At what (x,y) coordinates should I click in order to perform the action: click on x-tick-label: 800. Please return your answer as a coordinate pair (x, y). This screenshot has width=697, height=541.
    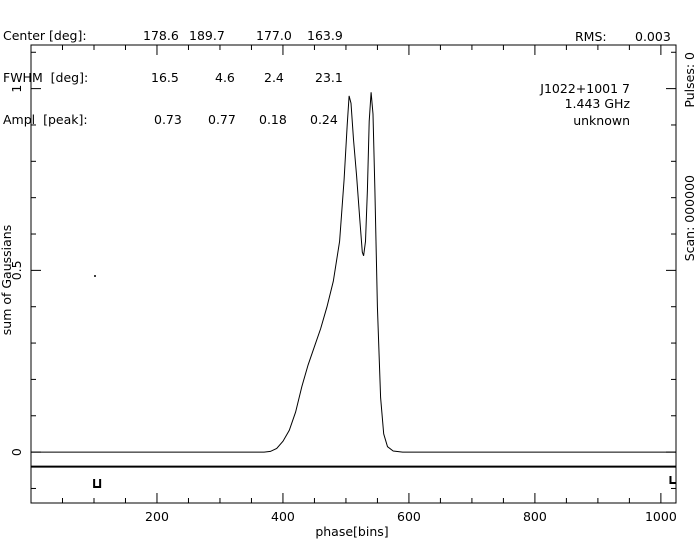
    Looking at the image, I should click on (535, 516).